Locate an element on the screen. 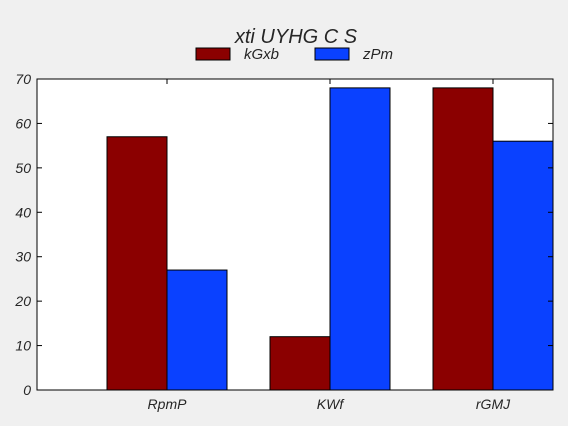  legend: kGxb zPm is located at coordinates (294, 54).